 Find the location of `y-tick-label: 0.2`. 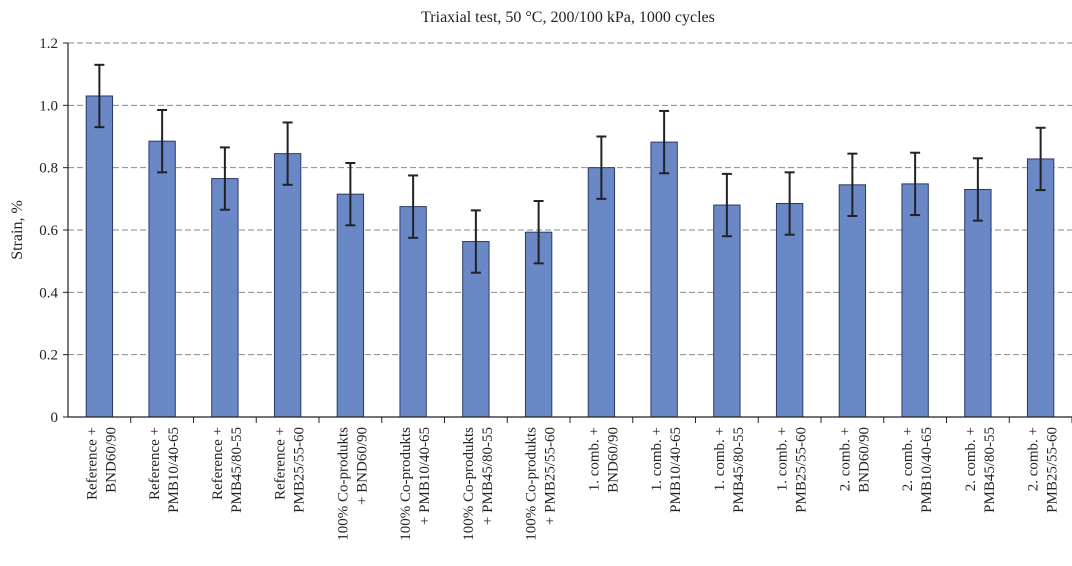

y-tick-label: 0.2 is located at coordinates (48, 356).